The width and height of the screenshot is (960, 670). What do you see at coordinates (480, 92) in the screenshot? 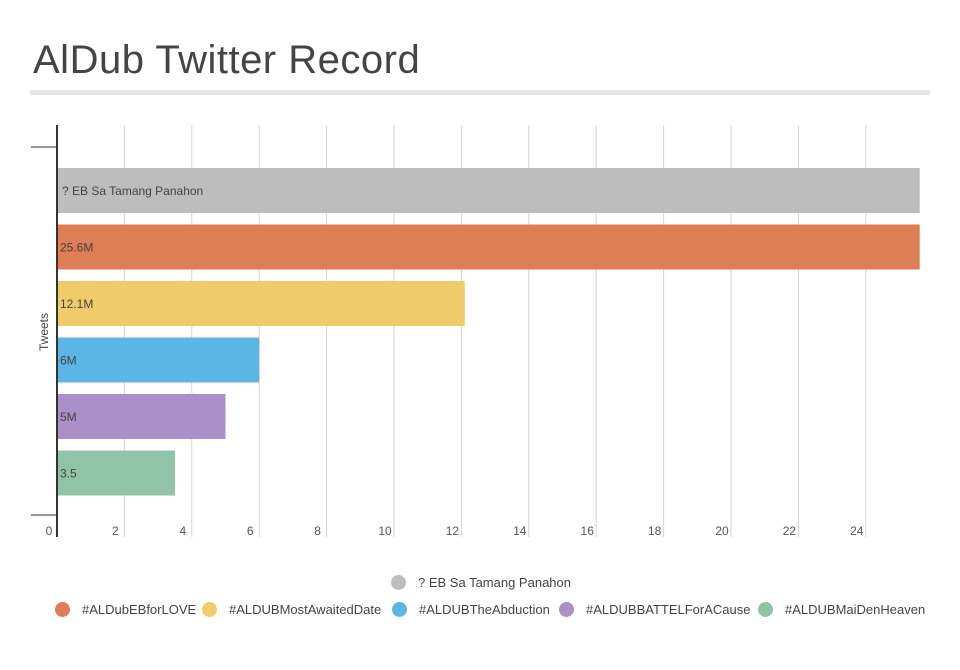
I see `title-divider` at bounding box center [480, 92].